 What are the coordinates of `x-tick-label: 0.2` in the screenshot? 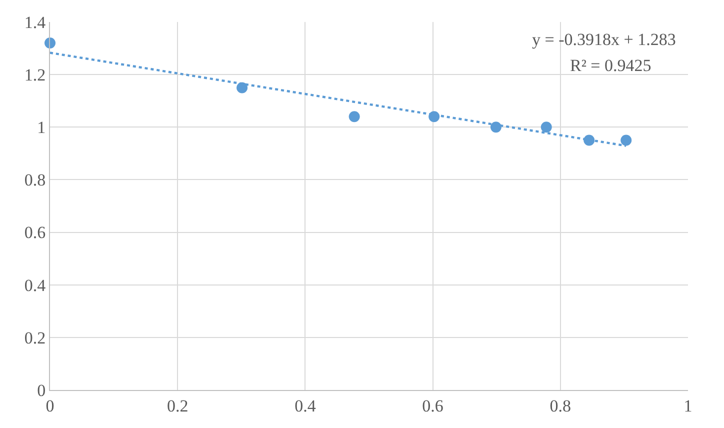 It's located at (177, 406).